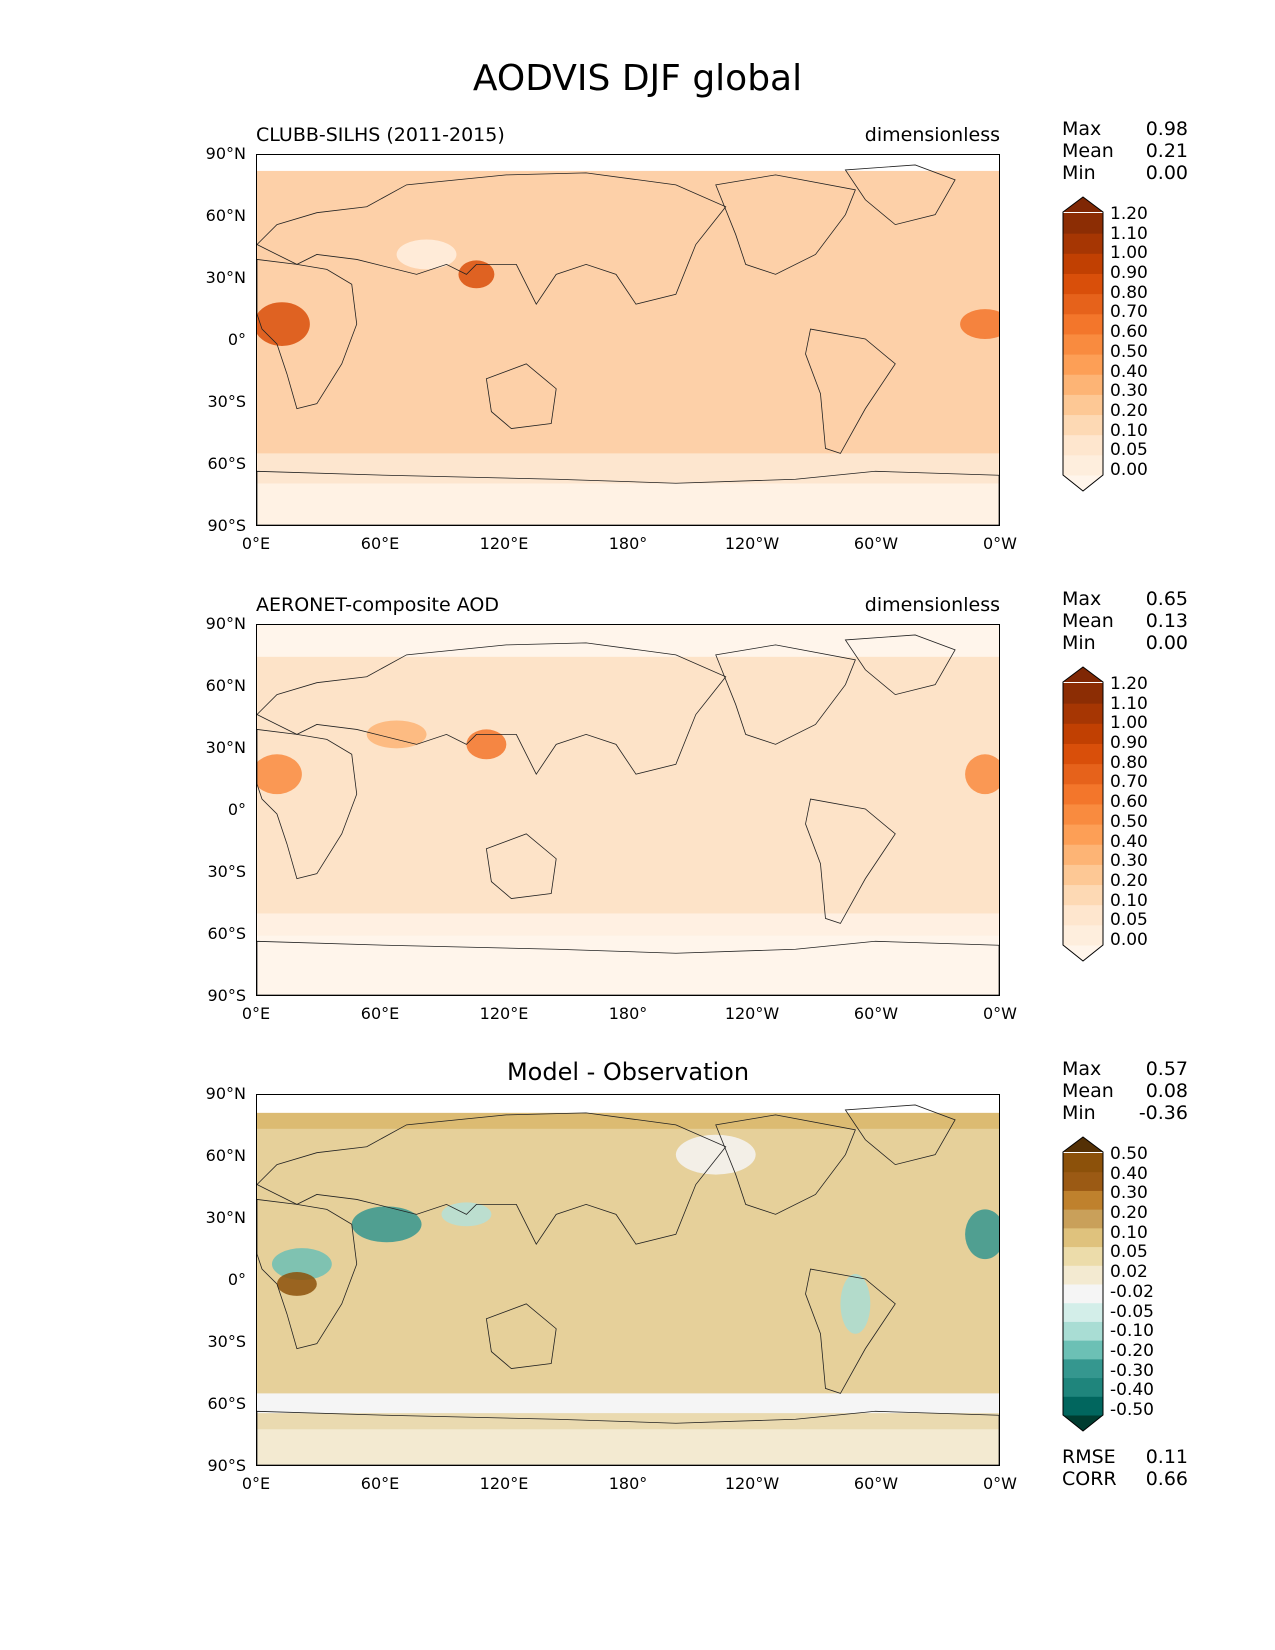 This screenshot has height=1650, width=1275. Describe the element at coordinates (1132, 1370) in the screenshot. I see `colorbar-tick-label: -0.30` at that location.